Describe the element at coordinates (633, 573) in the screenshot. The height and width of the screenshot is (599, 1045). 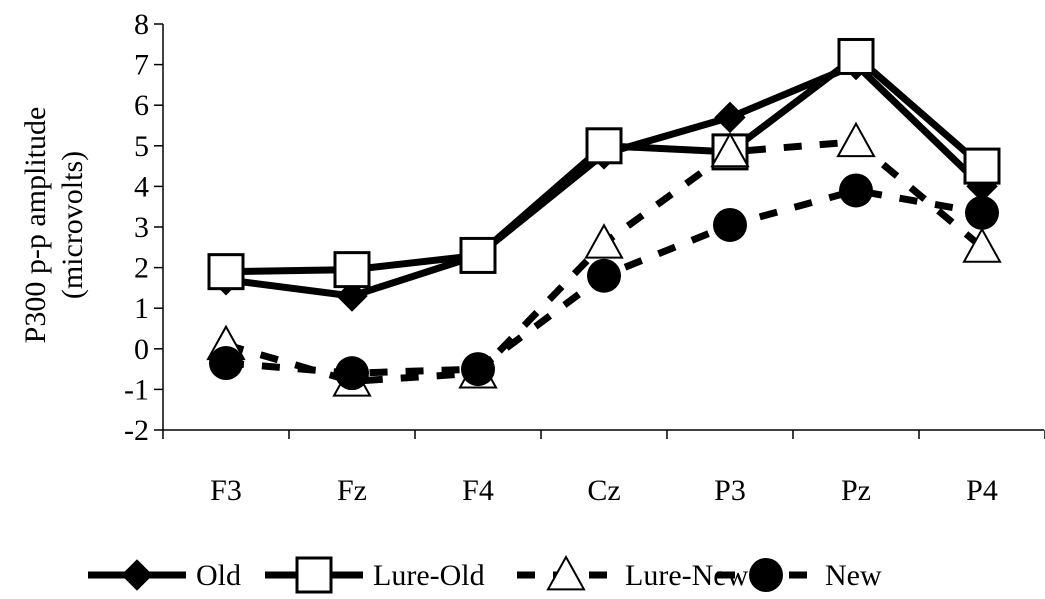
I see `legend-item-lure-new: Lure-New` at that location.